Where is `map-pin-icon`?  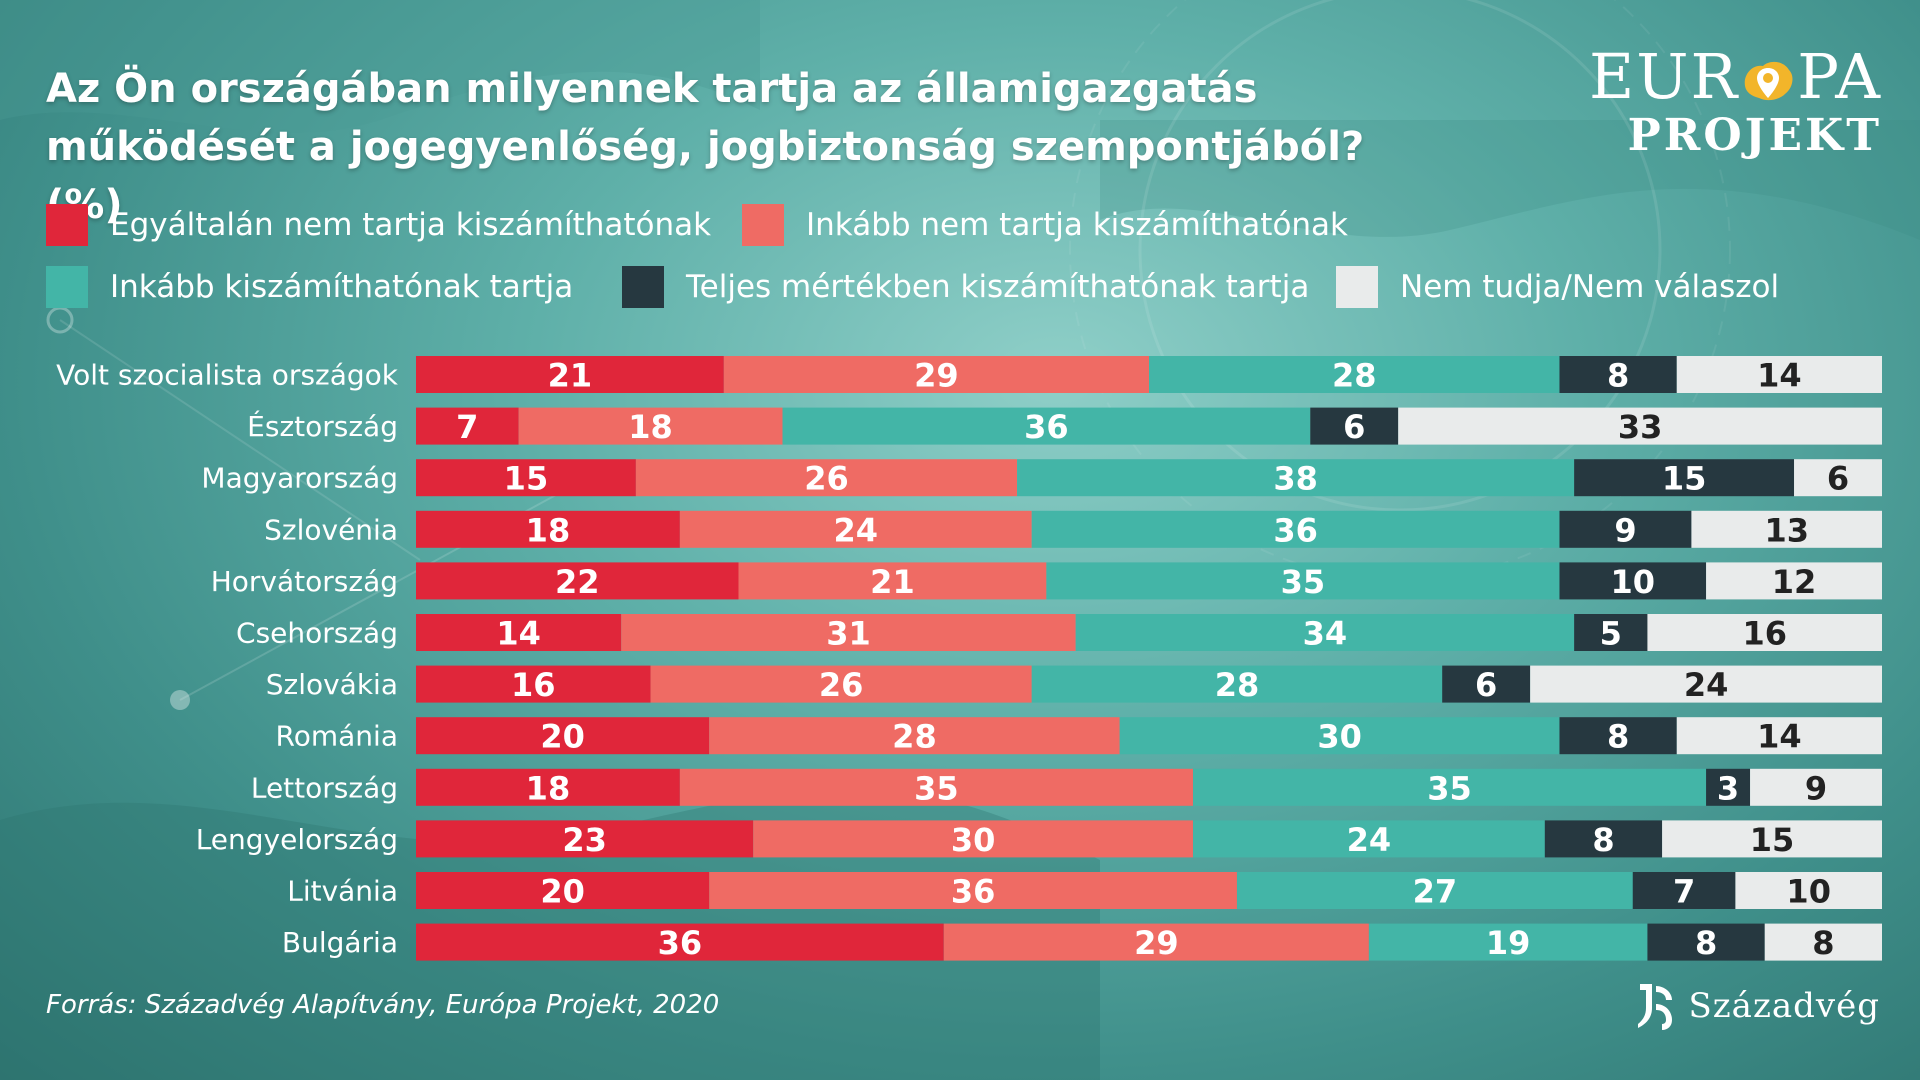
map-pin-icon is located at coordinates (1768, 80).